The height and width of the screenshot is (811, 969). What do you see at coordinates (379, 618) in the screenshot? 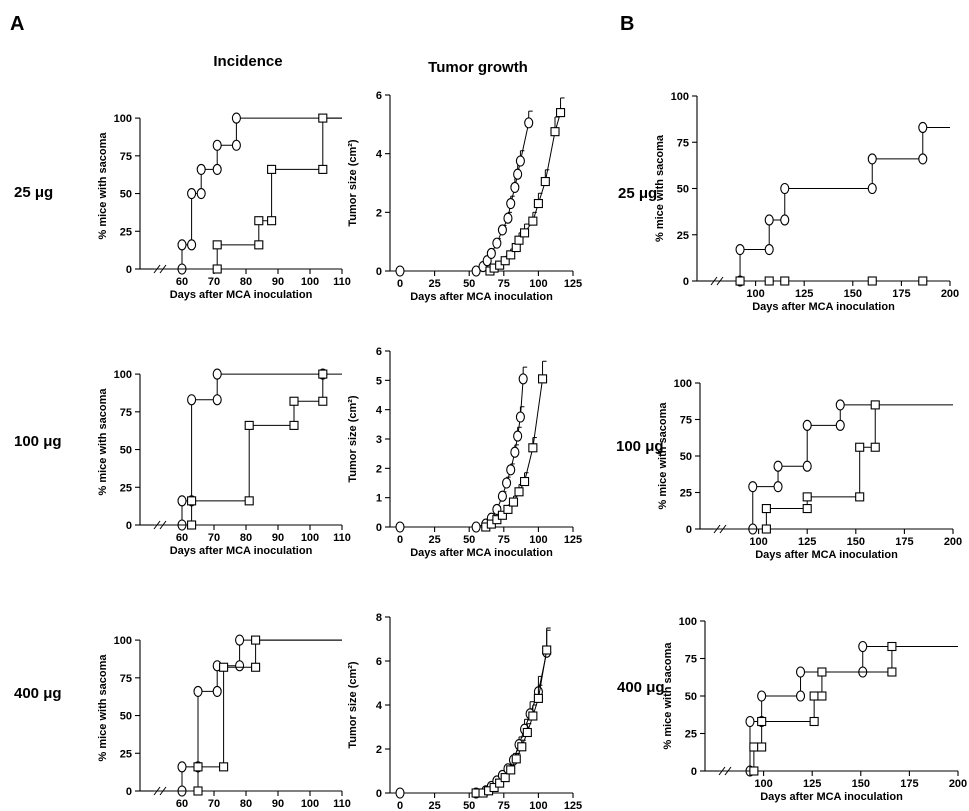
I see `y-tick-label: 8` at bounding box center [379, 618].